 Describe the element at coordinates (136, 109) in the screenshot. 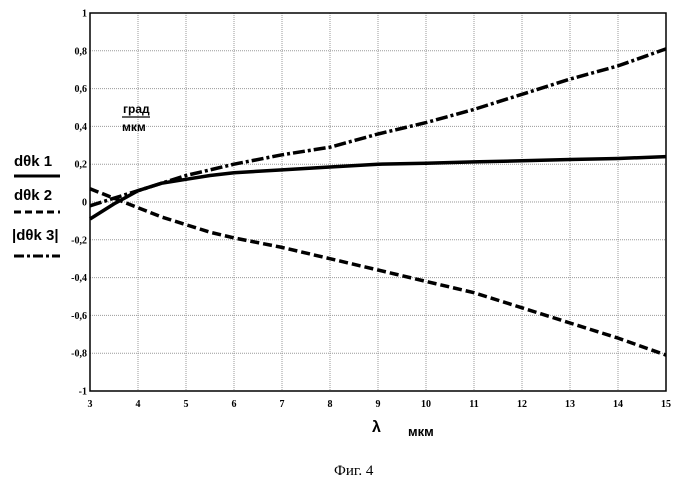

I see `ylabel-unit-top: град` at that location.